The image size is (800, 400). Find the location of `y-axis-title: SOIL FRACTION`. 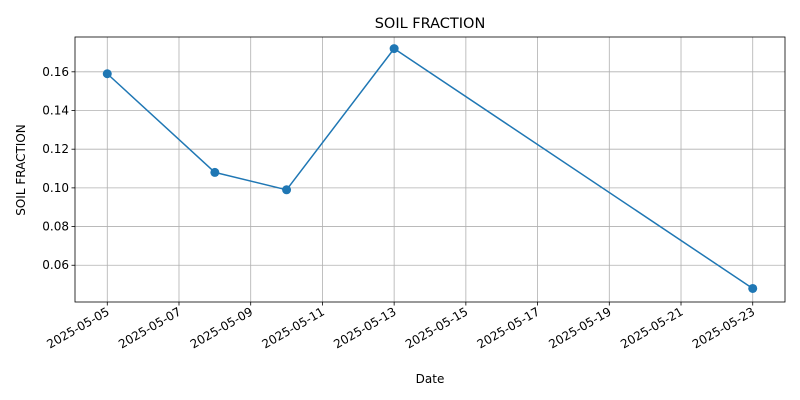

y-axis-title: SOIL FRACTION is located at coordinates (21, 170).